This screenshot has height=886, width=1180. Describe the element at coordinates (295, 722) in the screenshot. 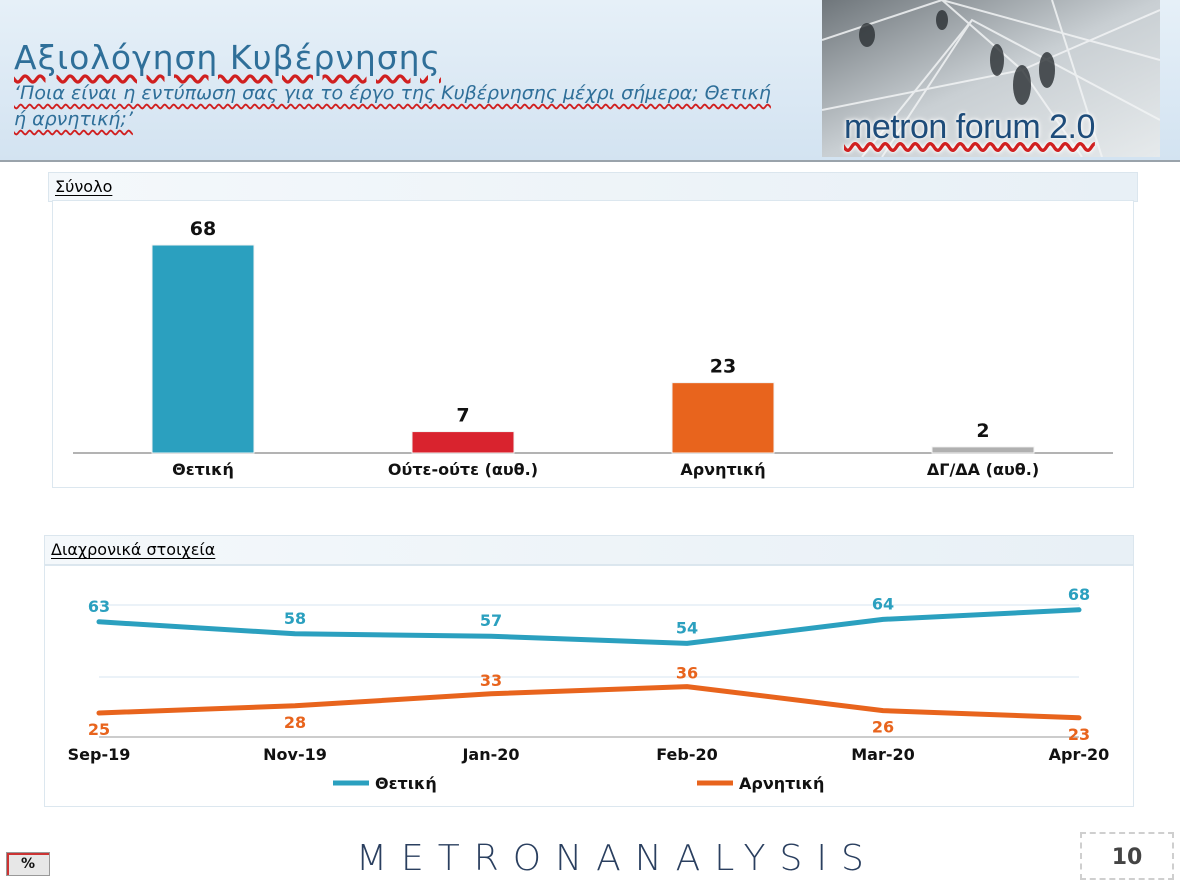

I see `series-2-value-label: 28` at that location.